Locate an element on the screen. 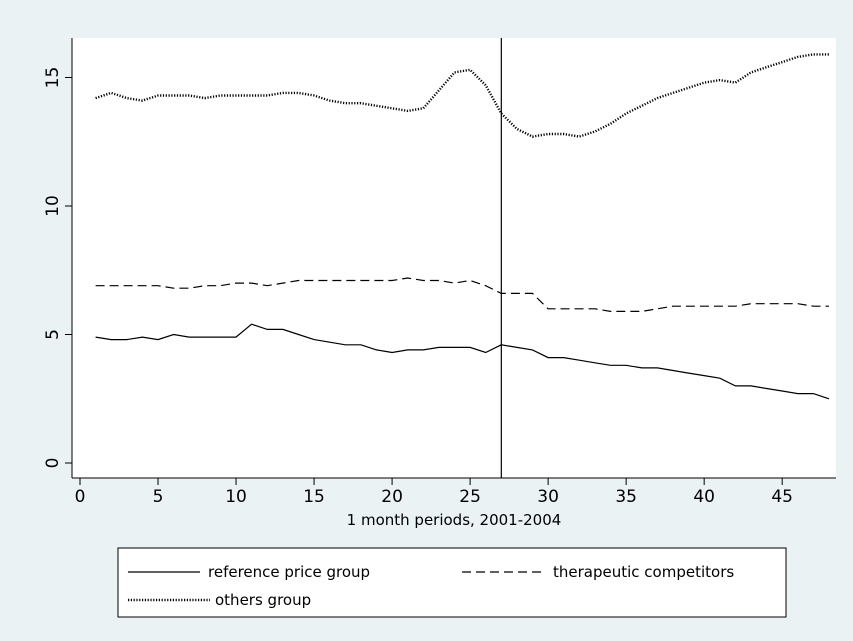  x-tick-label: 5 is located at coordinates (158, 497).